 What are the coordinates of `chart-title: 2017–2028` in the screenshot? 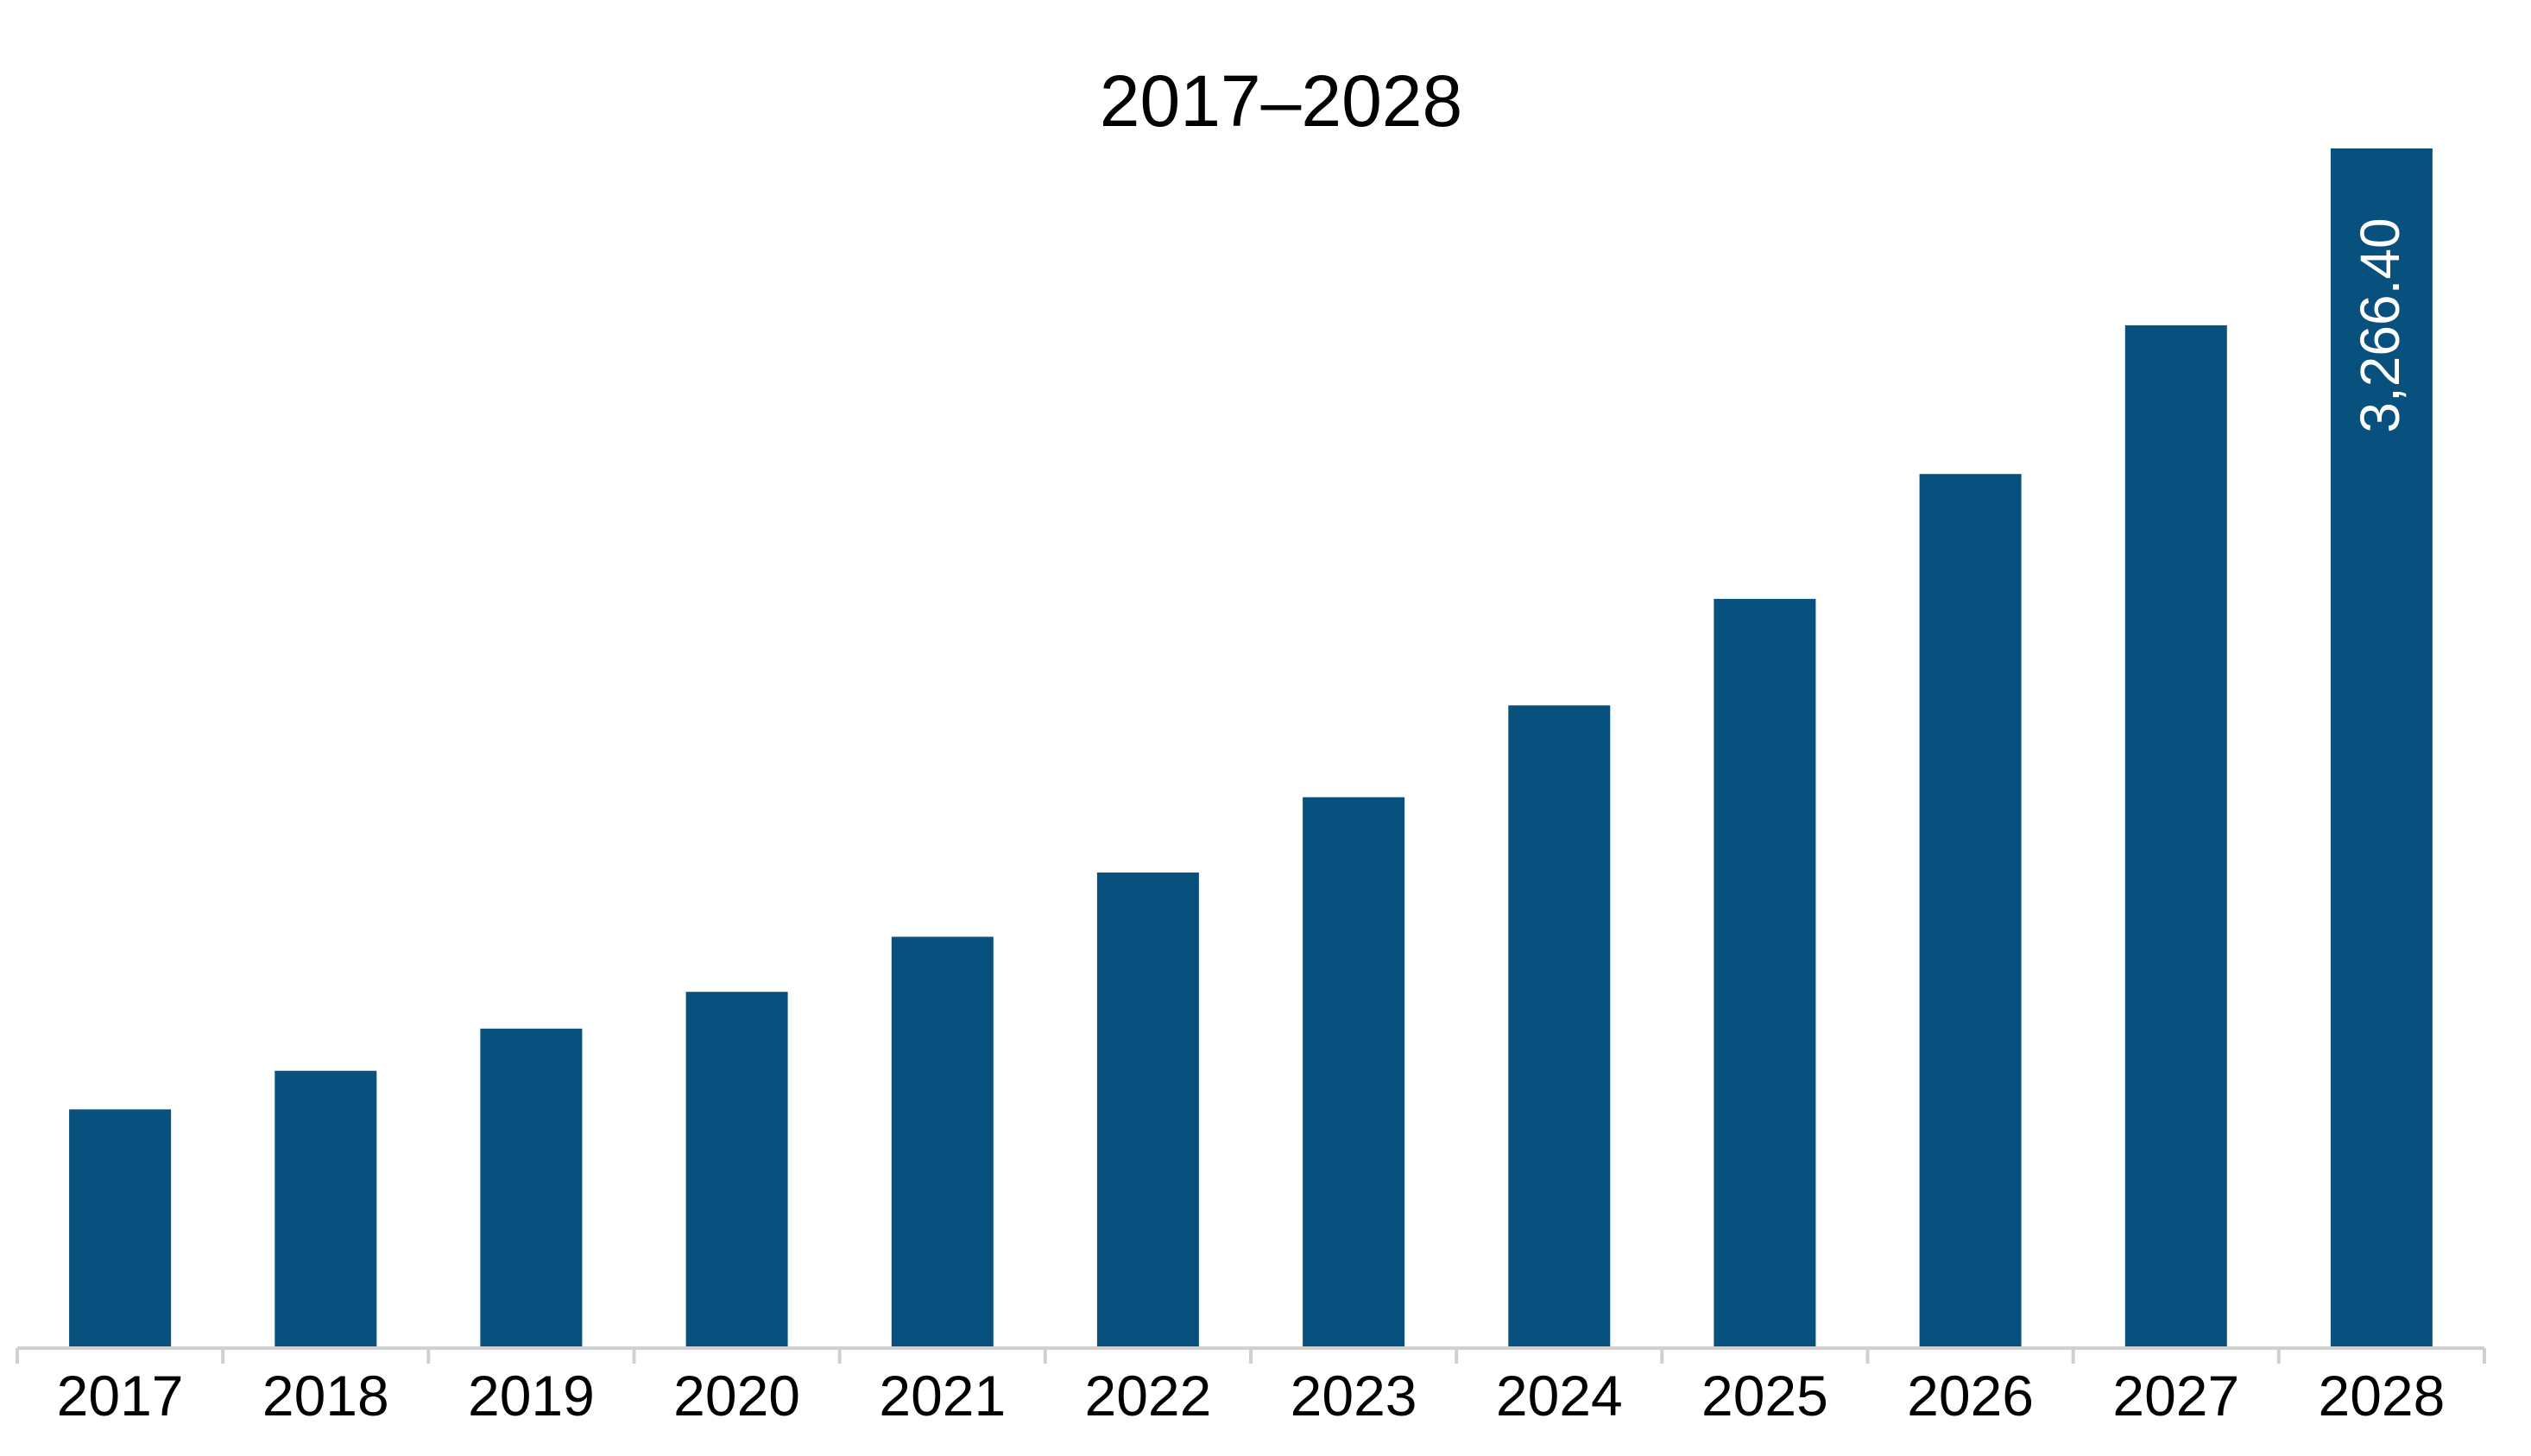 It's located at (1281, 101).